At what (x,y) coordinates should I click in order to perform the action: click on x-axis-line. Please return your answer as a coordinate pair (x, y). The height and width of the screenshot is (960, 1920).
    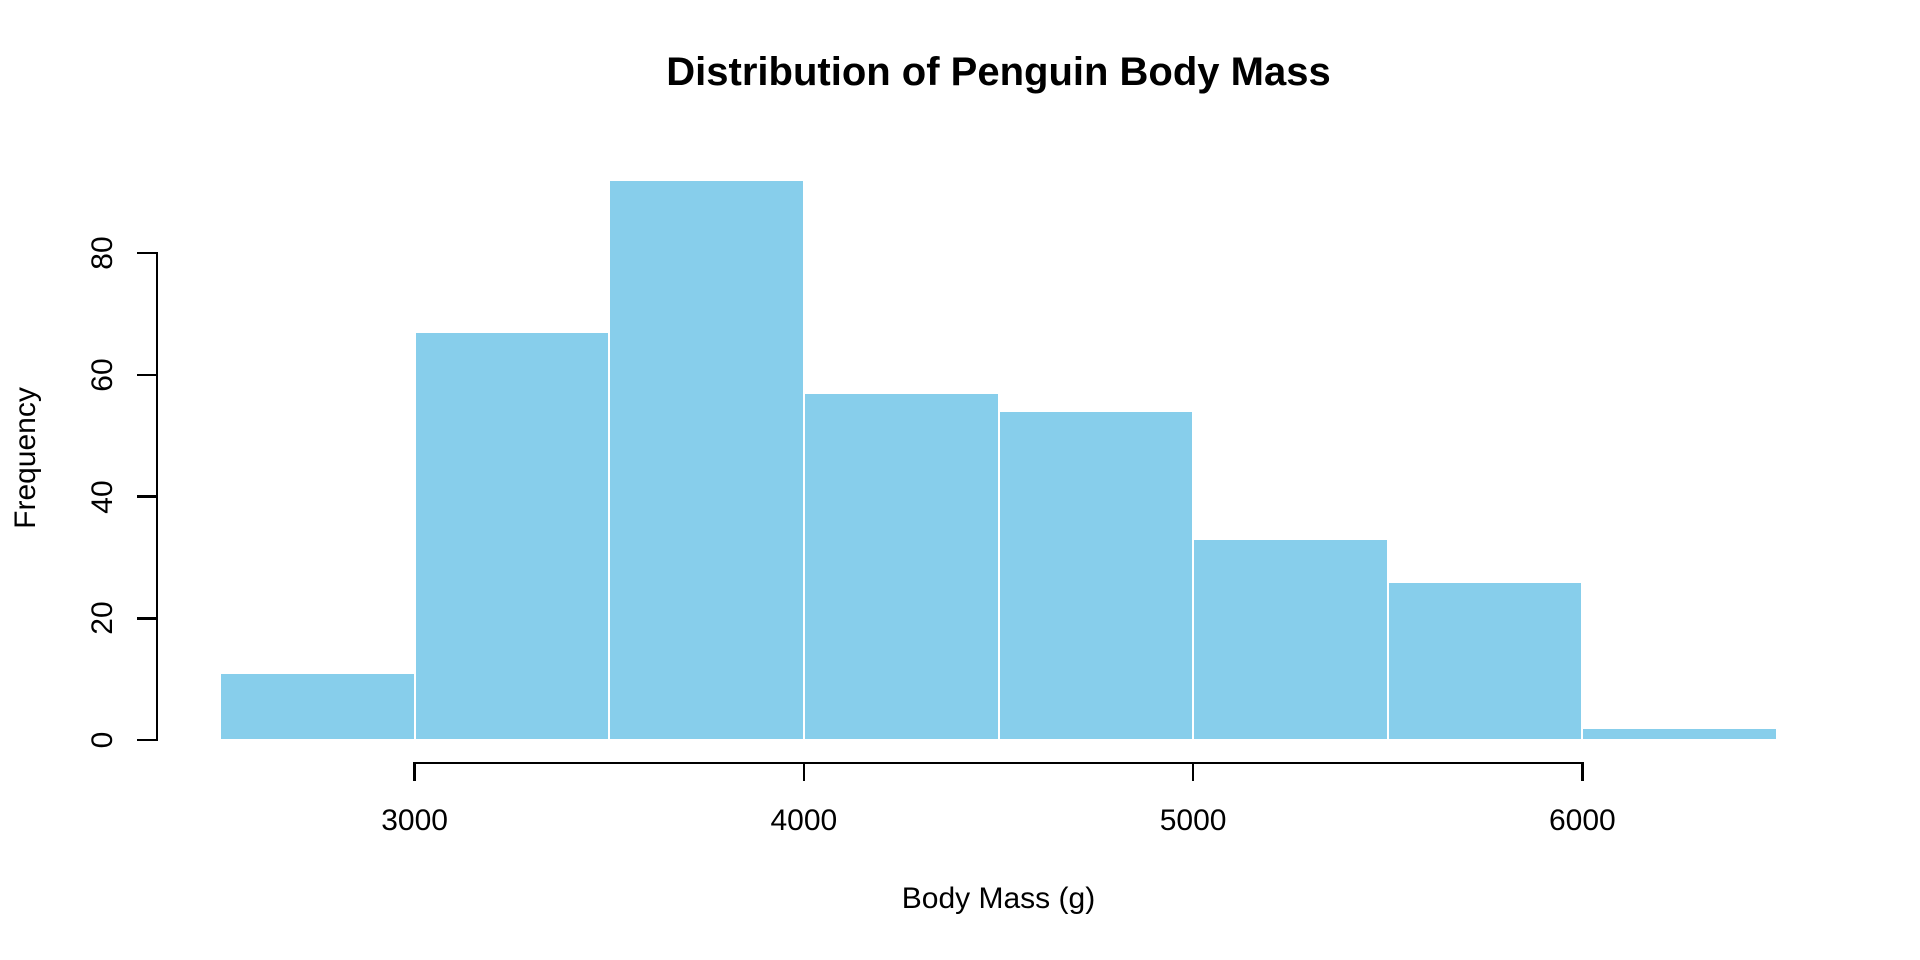
    Looking at the image, I should click on (998, 763).